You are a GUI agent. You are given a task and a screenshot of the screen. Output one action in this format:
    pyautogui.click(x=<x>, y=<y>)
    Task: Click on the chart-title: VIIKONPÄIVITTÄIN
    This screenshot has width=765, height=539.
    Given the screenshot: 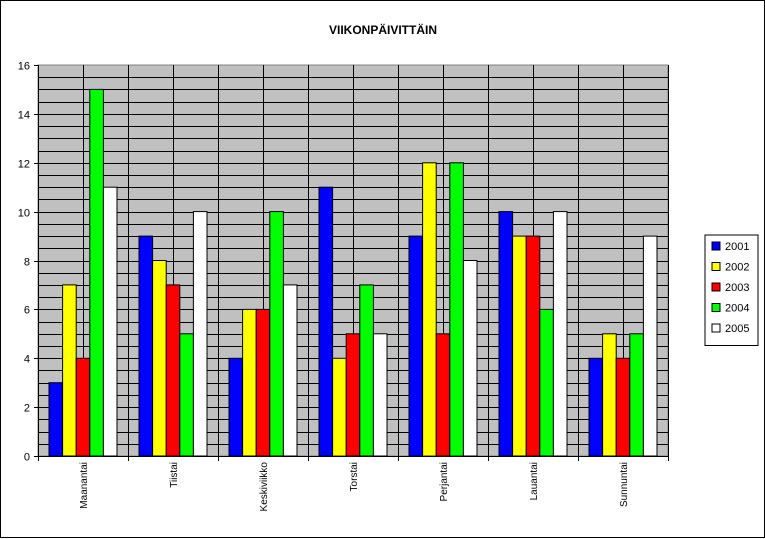 What is the action you would take?
    pyautogui.click(x=383, y=29)
    